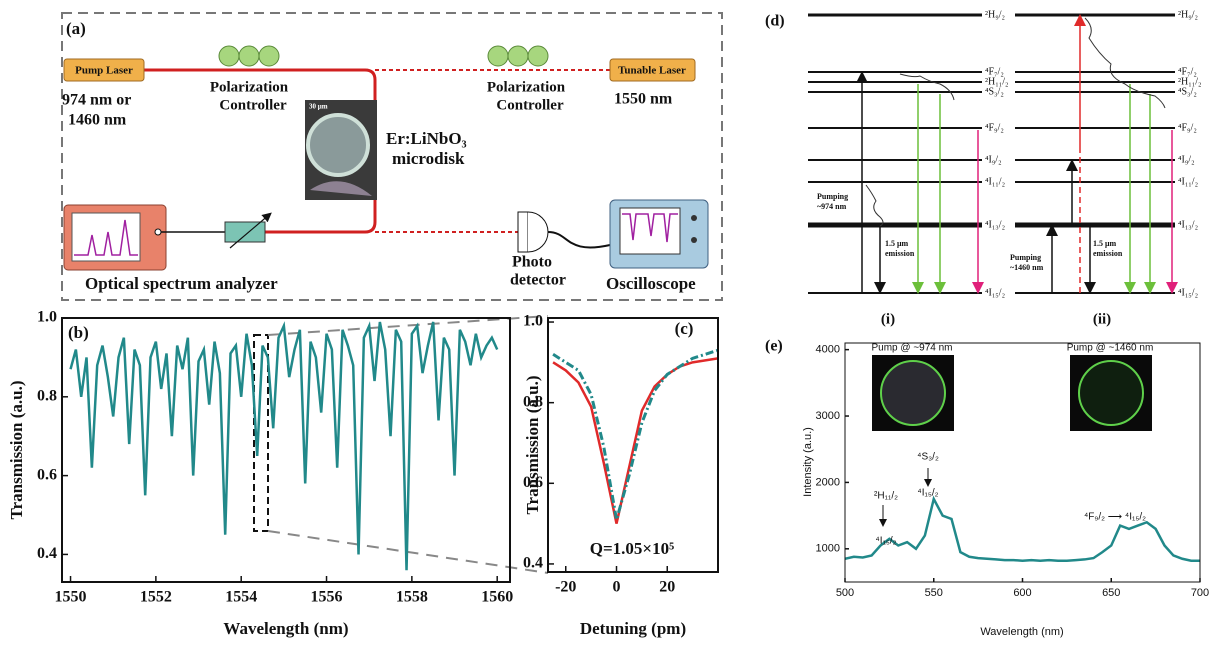  Describe the element at coordinates (96, 100) in the screenshot. I see `pump-wavelength: 974 nm or` at that location.